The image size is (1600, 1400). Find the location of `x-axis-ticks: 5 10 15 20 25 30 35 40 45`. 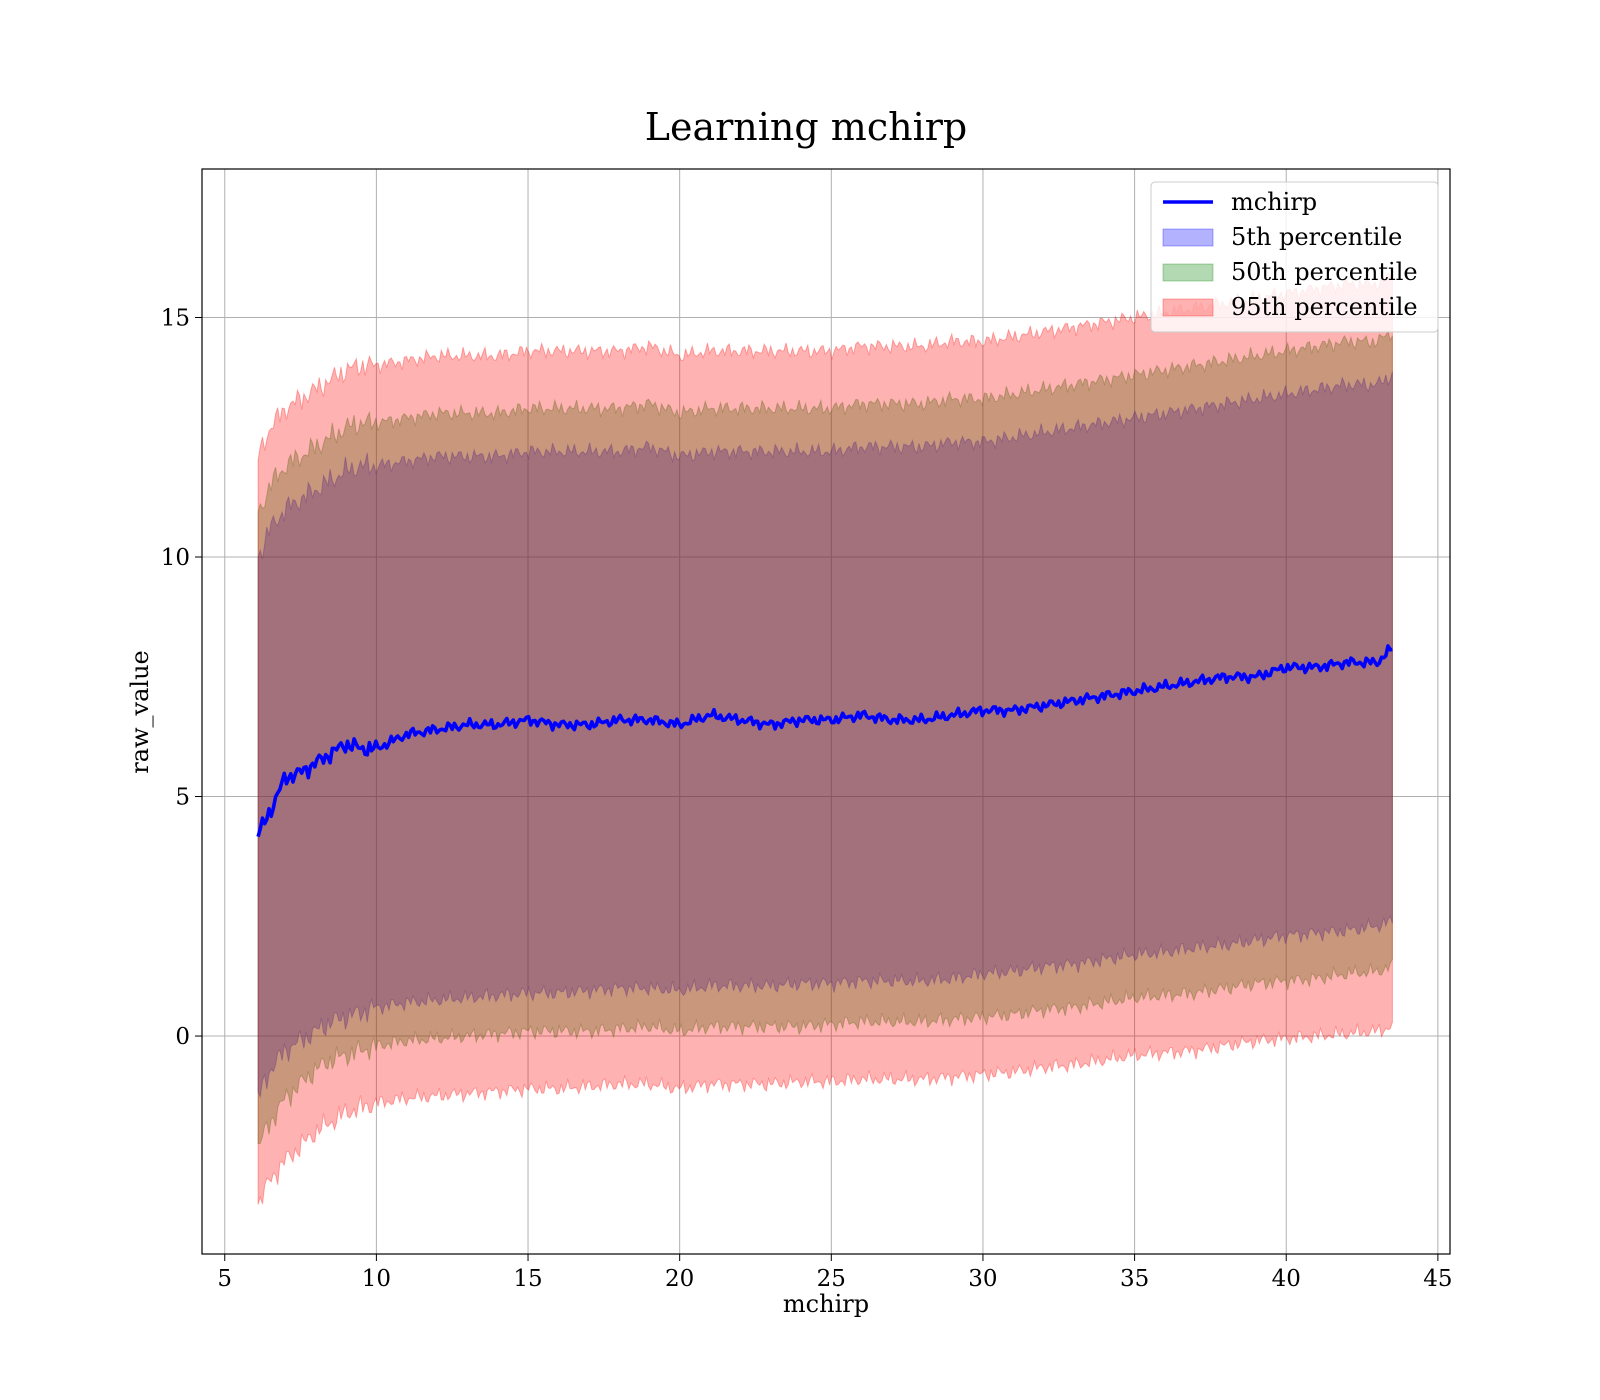

x-axis-ticks: 5 10 15 20 25 30 35 40 45 is located at coordinates (835, 1273).